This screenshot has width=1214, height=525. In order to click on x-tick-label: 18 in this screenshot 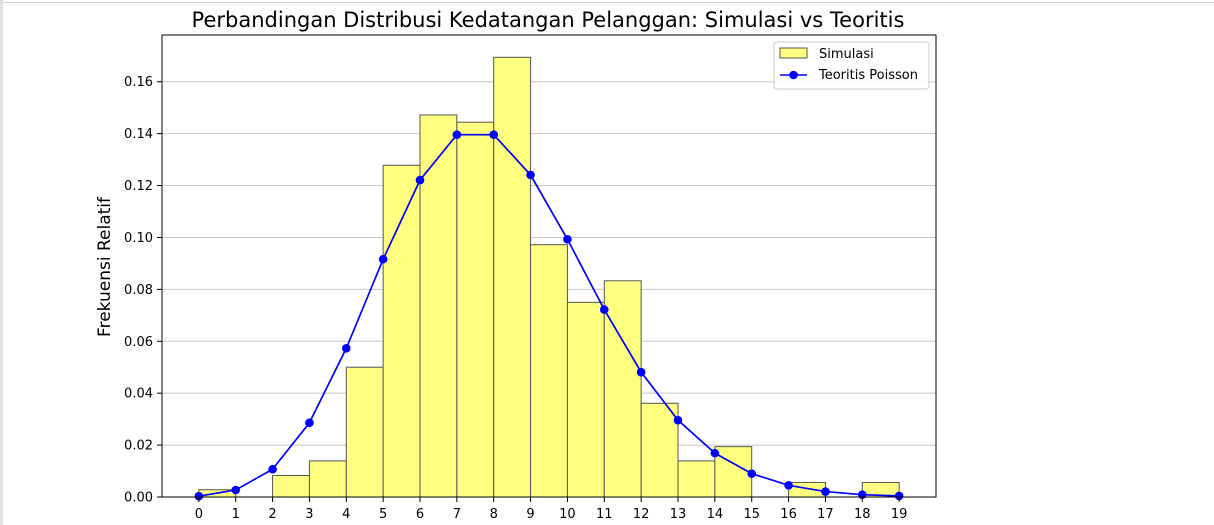, I will do `click(862, 514)`.